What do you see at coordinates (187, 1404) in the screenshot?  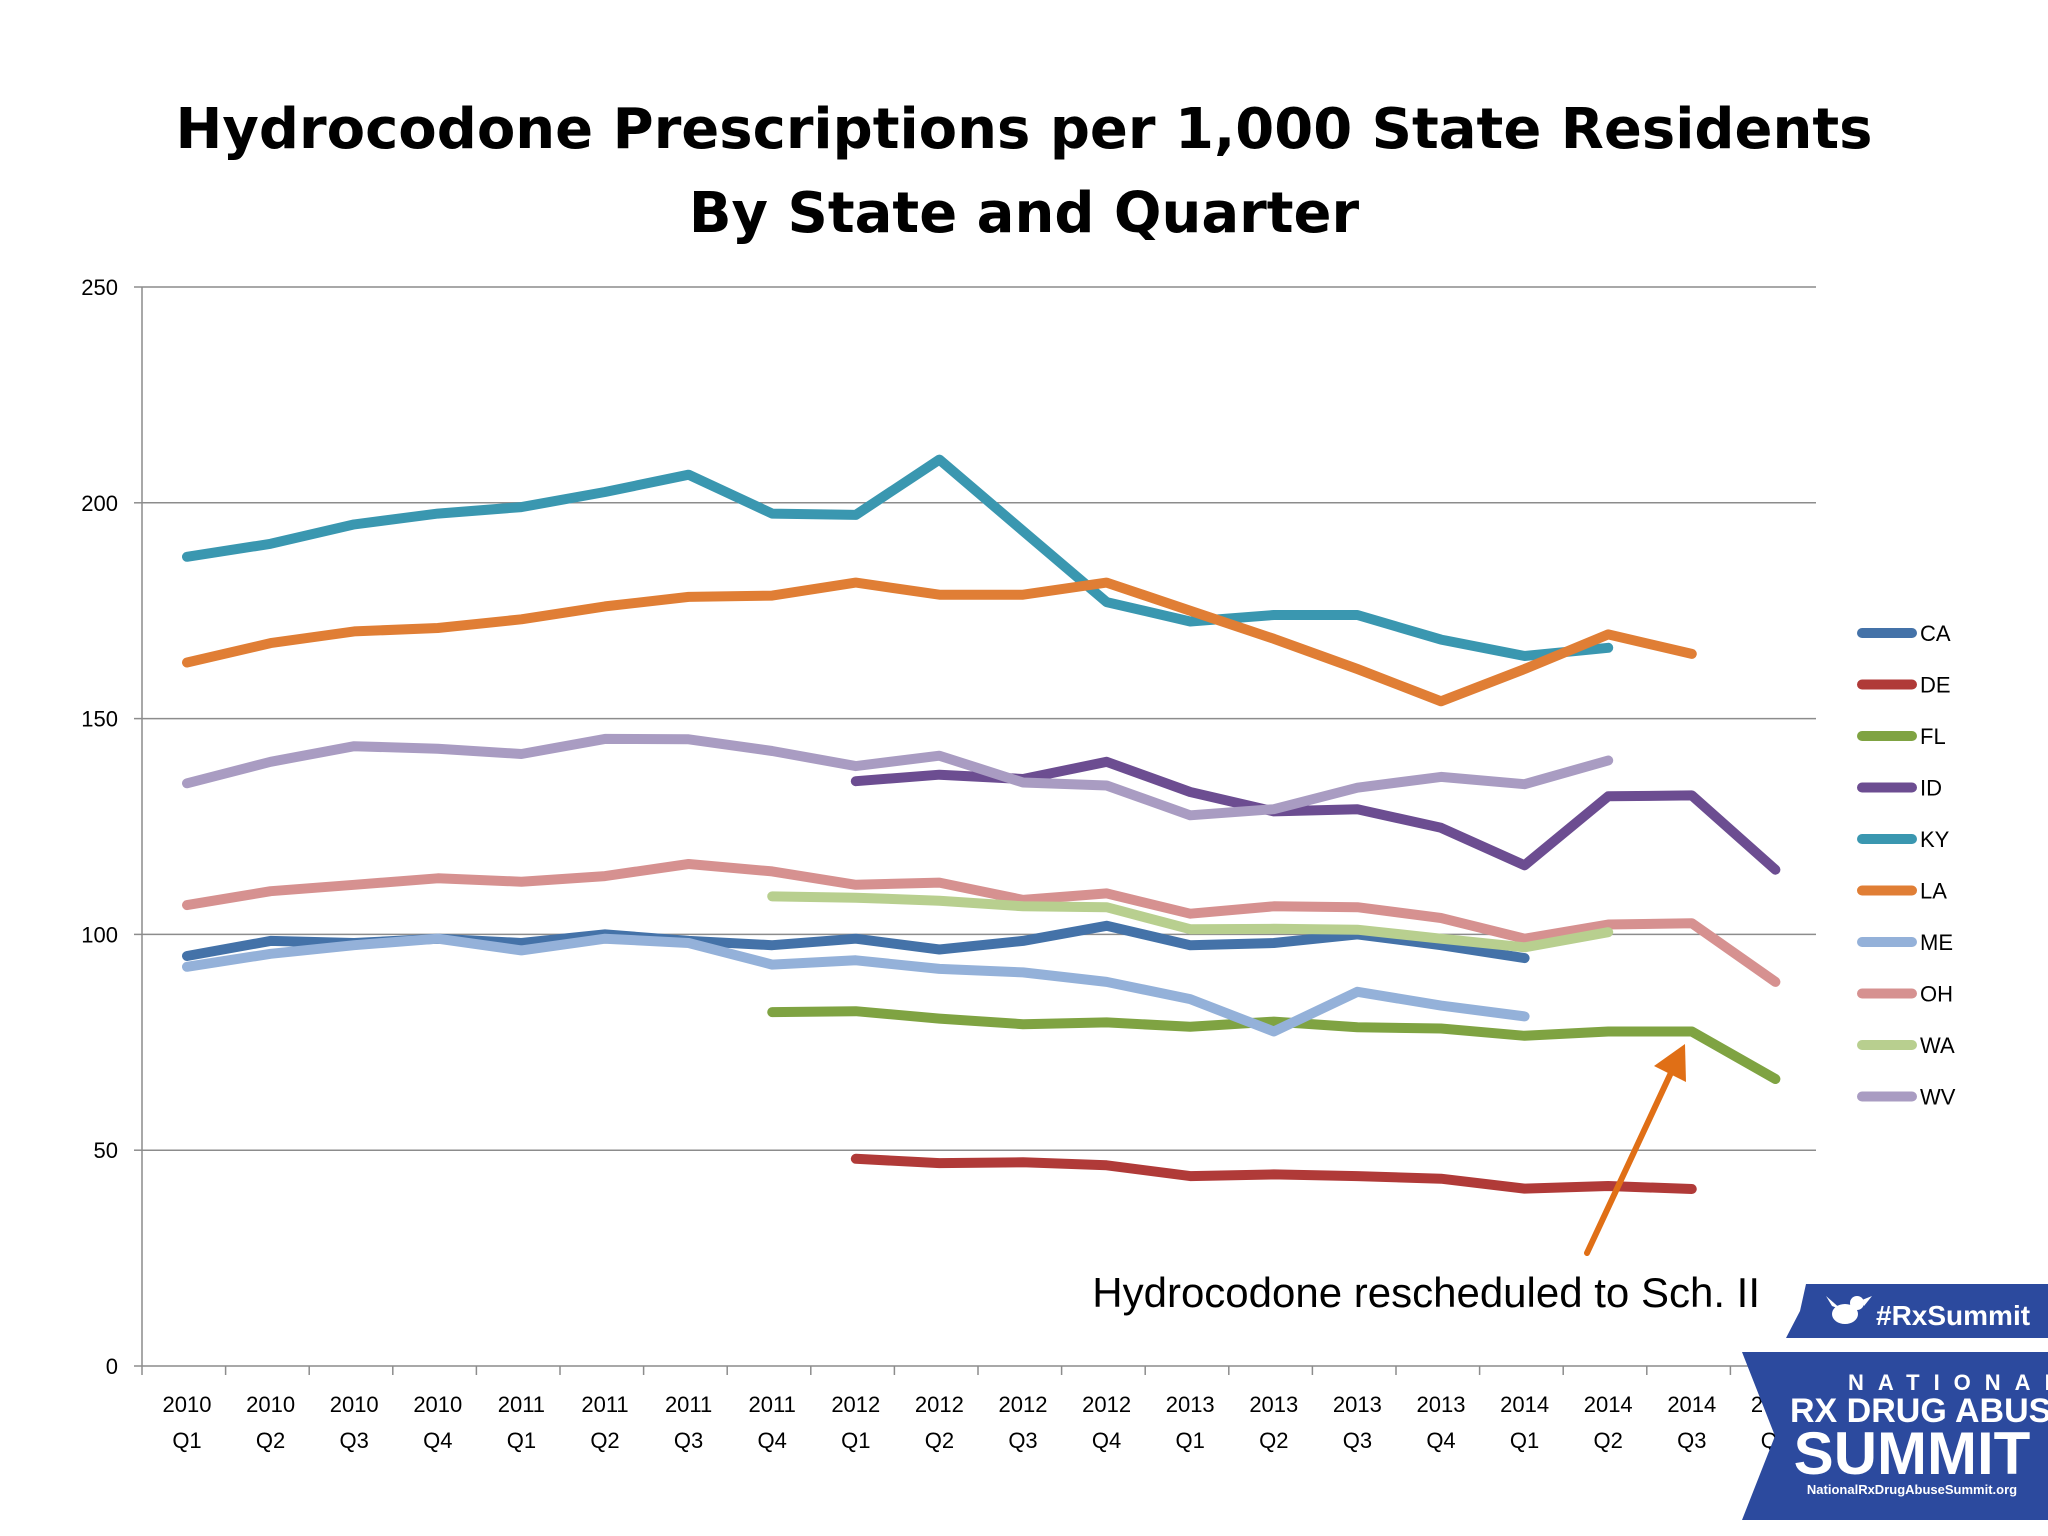 I see `x-tick-label-year-0: 2010` at bounding box center [187, 1404].